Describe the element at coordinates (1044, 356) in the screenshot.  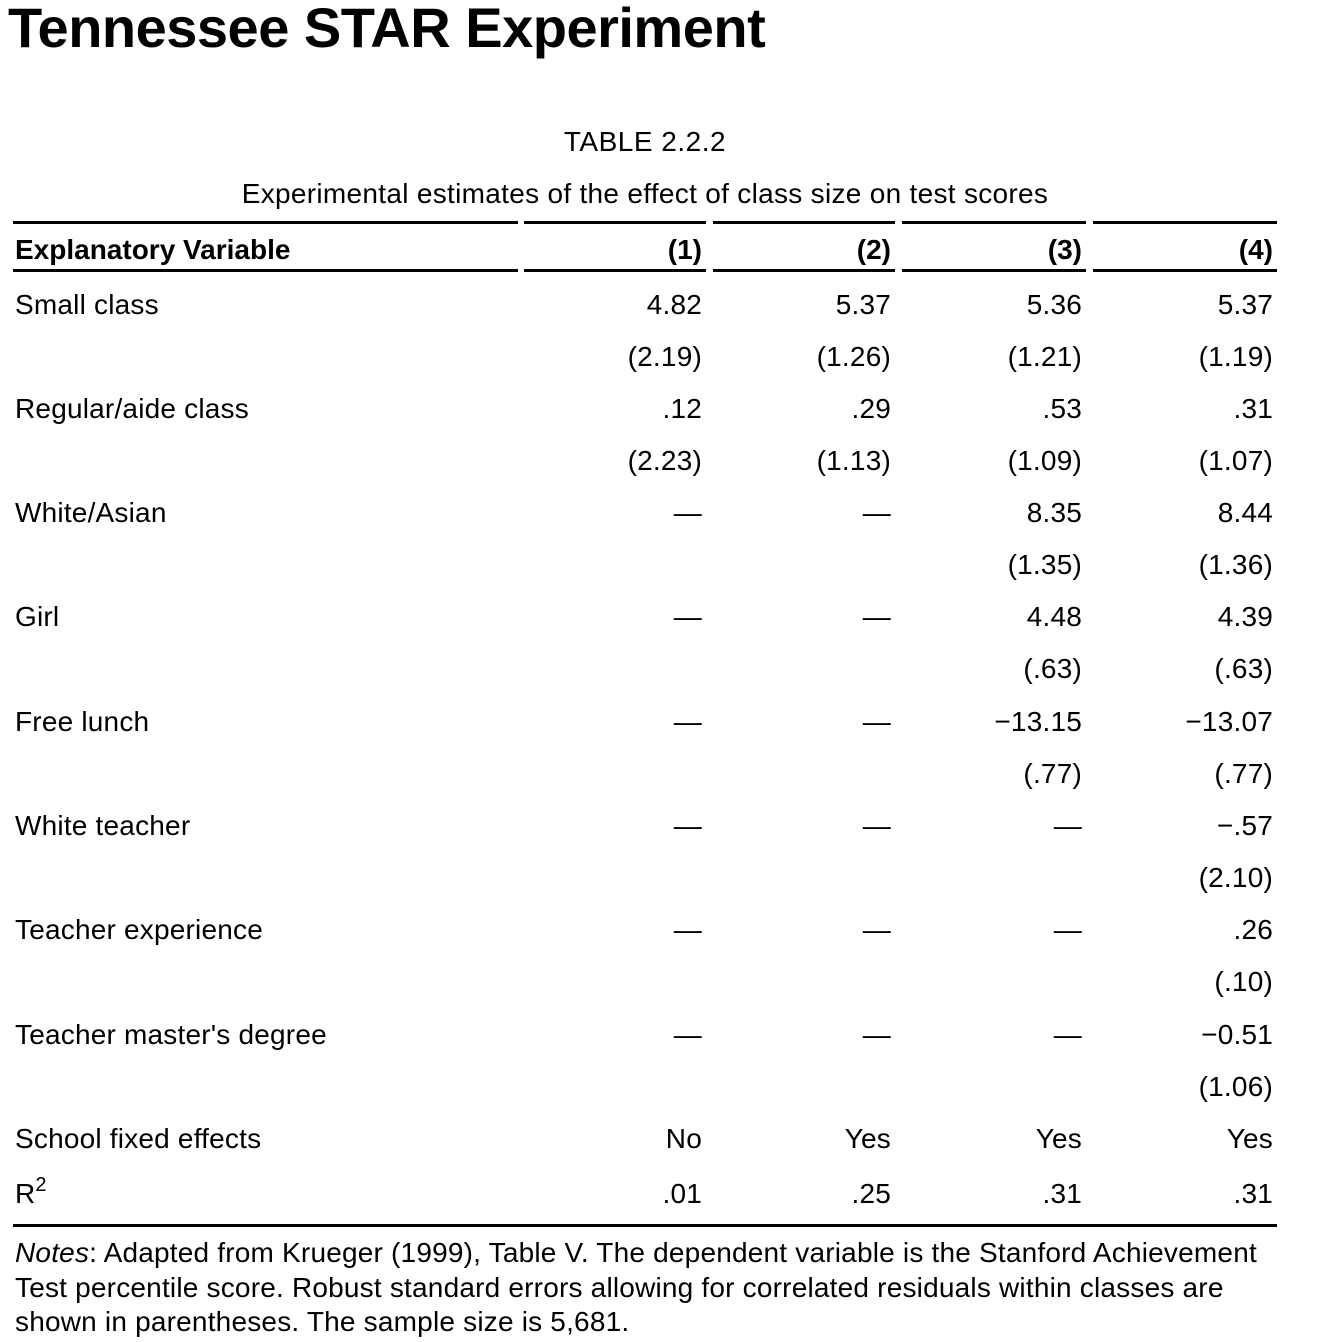
I see `cell-col3: (1.21)` at that location.